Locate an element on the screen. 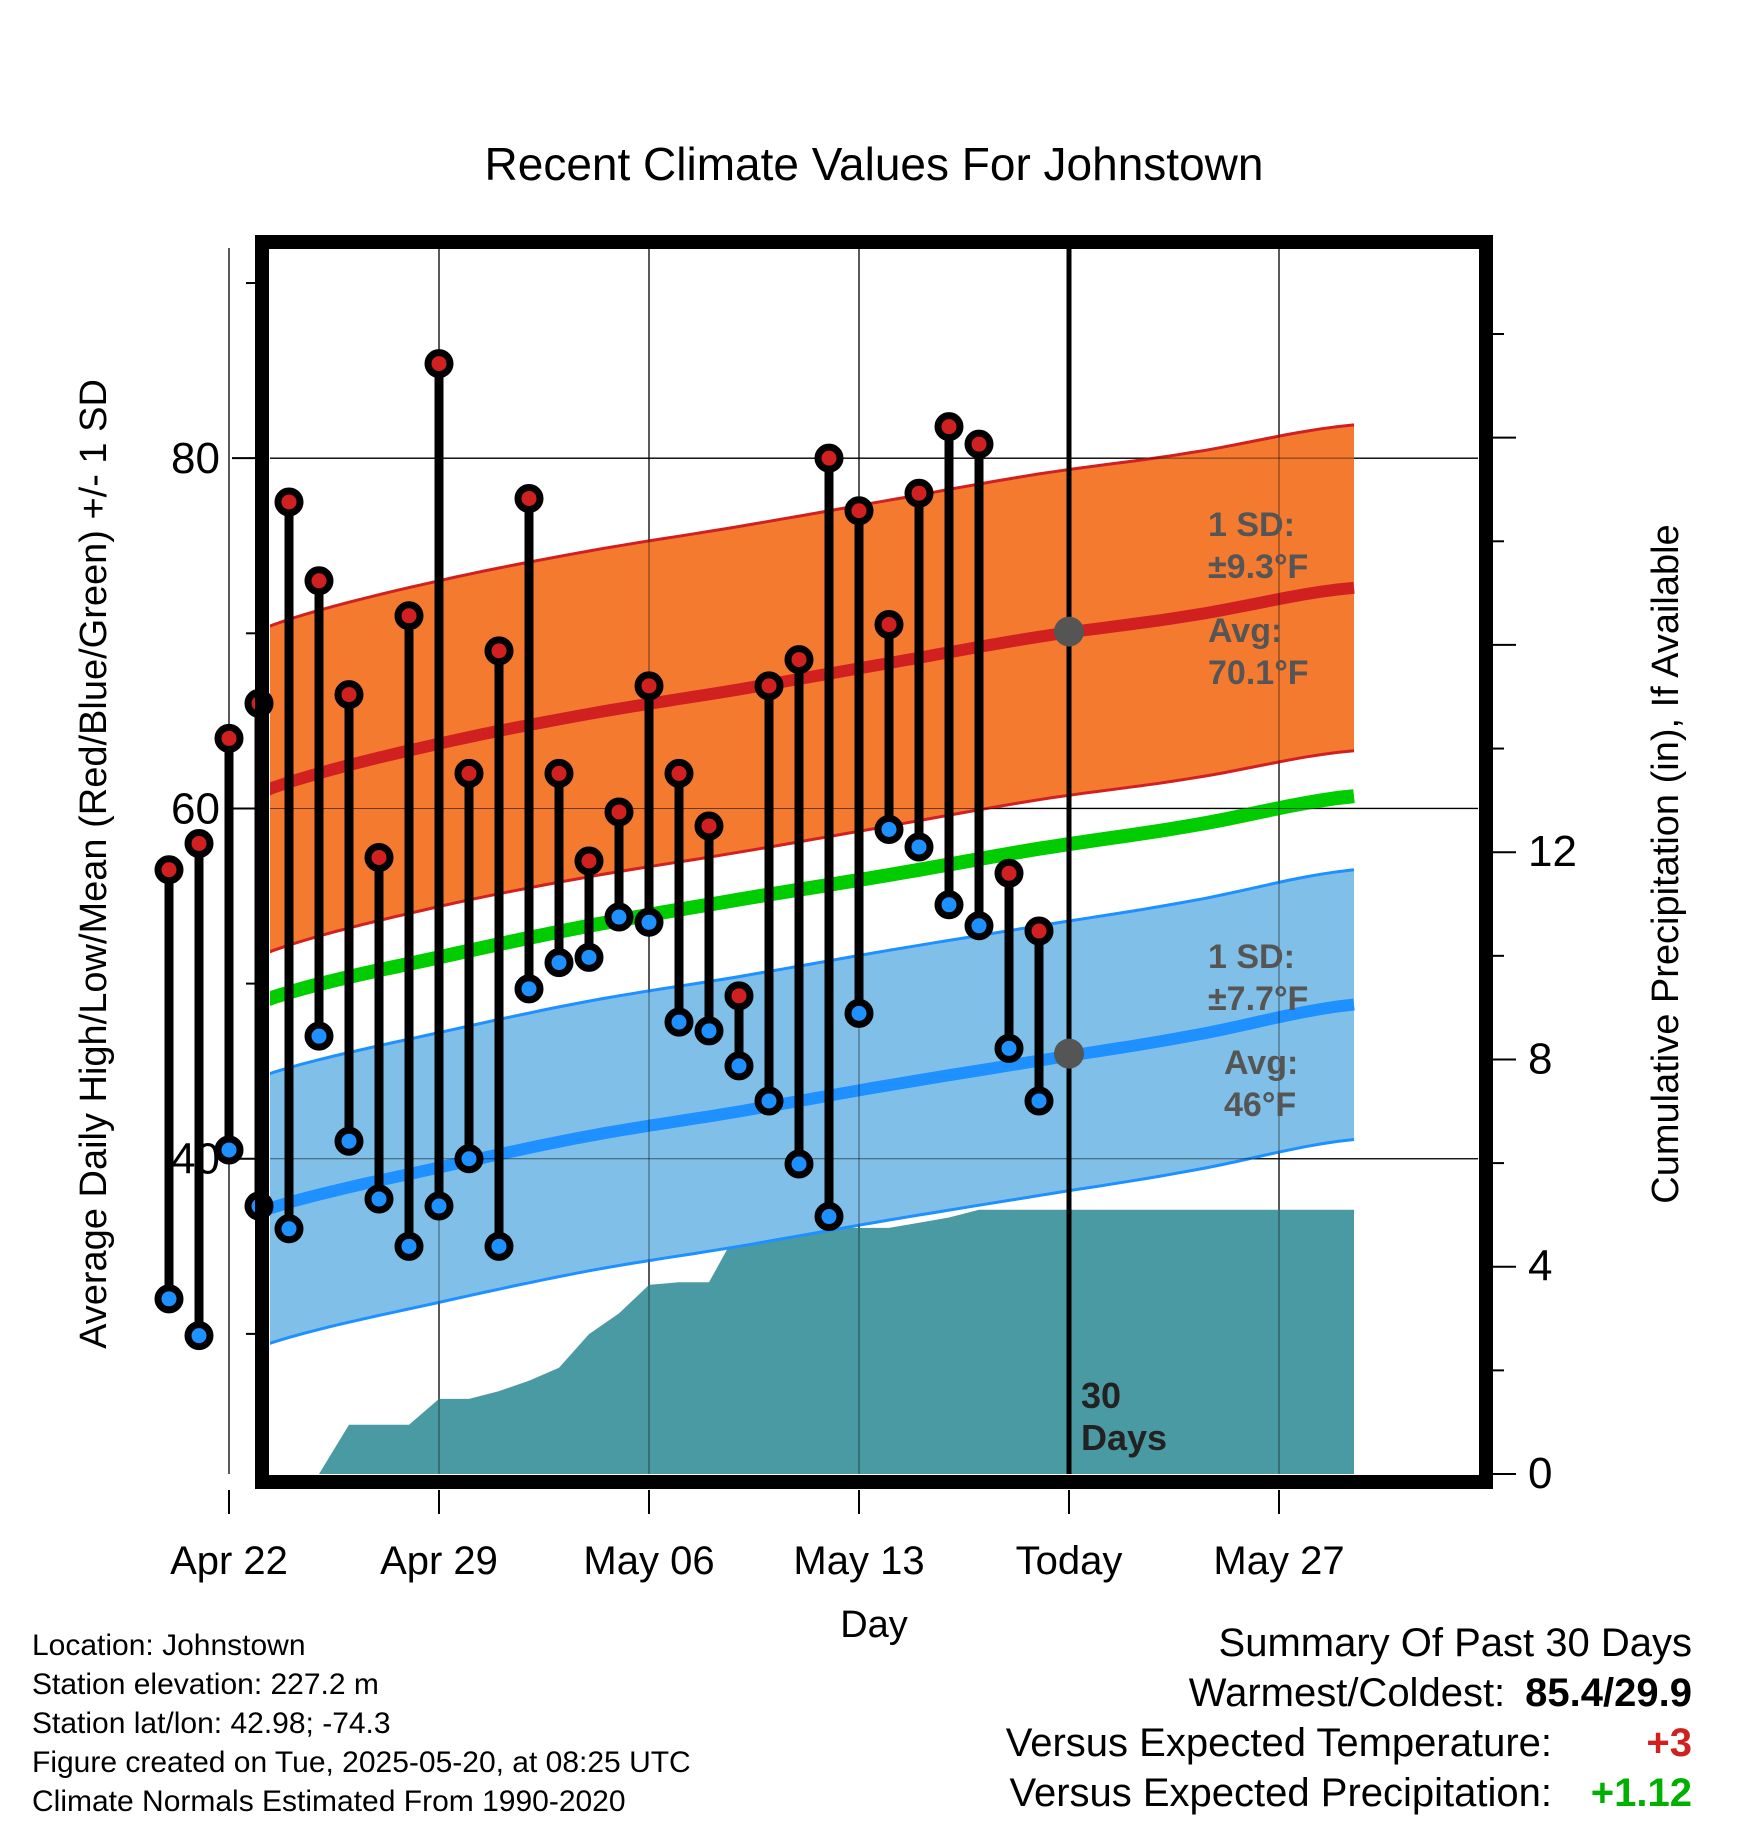 This screenshot has height=1828, width=1748. high-avg-label: Avg: is located at coordinates (1245, 631).